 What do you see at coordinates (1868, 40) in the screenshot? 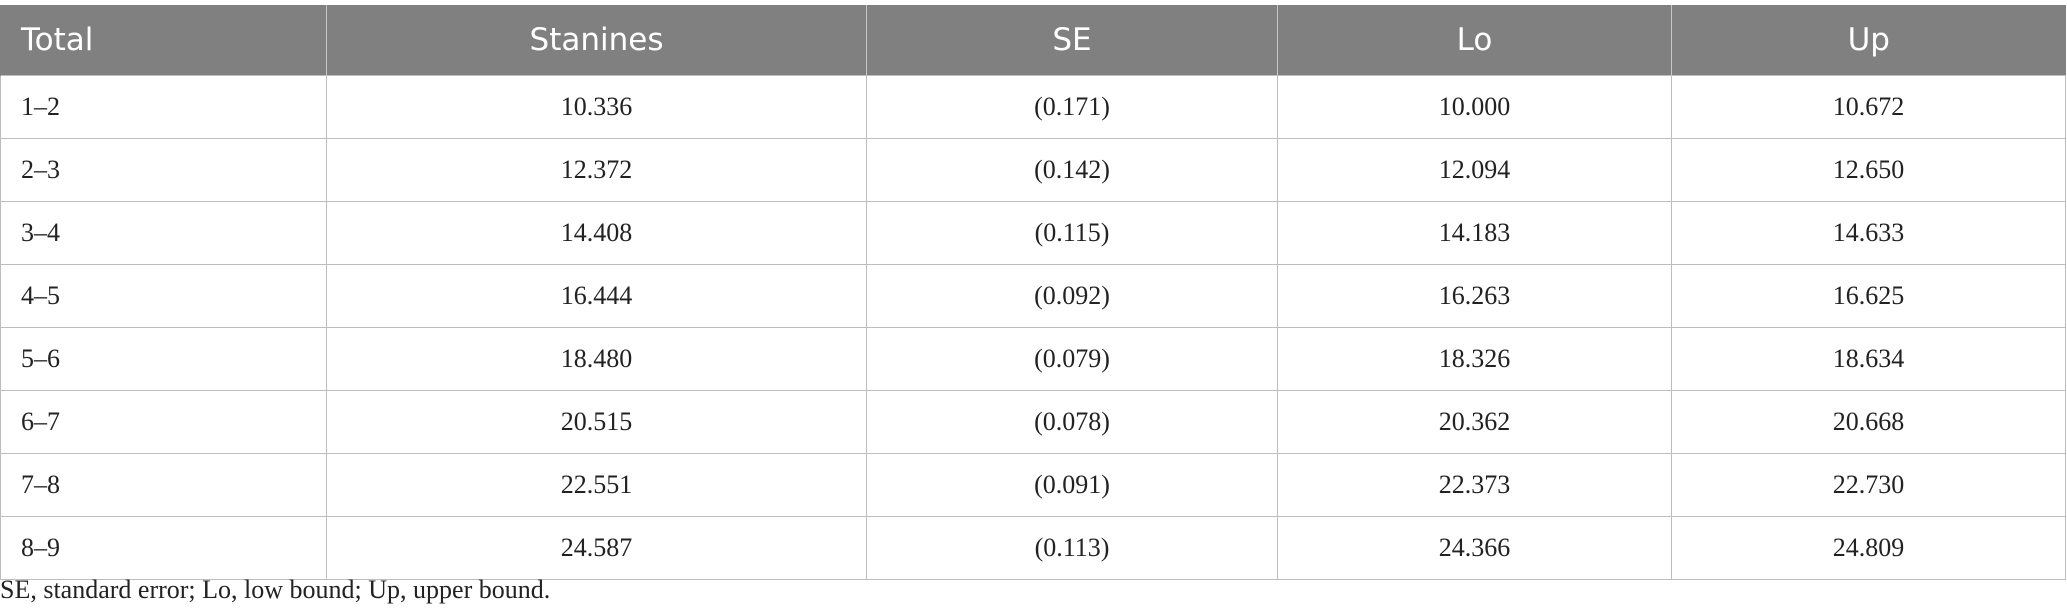
I see `header-cell: Up` at bounding box center [1868, 40].